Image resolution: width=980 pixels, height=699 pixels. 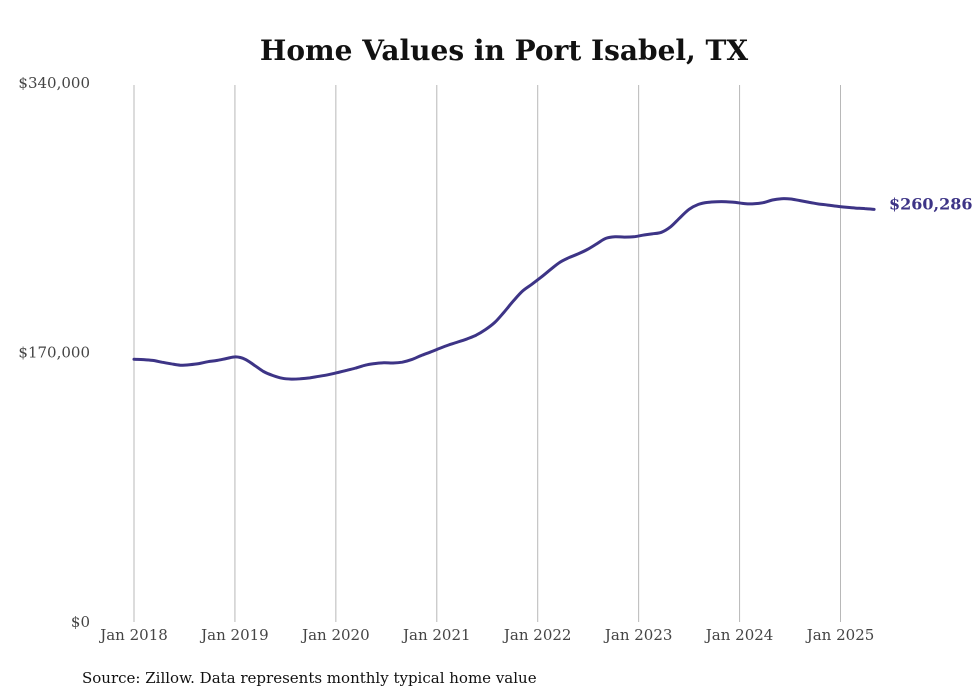 What do you see at coordinates (504, 50) in the screenshot?
I see `chart-title: Home Values in Port Isabel, TX` at bounding box center [504, 50].